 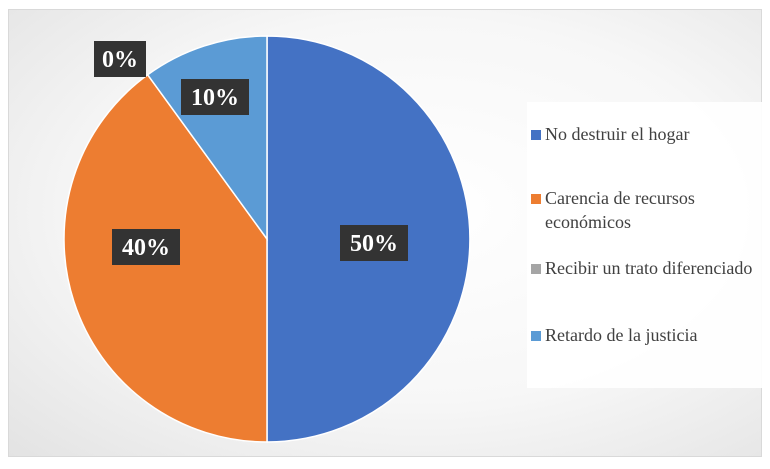 I want to click on legend-label: No destruir el hogar, so click(x=617, y=134).